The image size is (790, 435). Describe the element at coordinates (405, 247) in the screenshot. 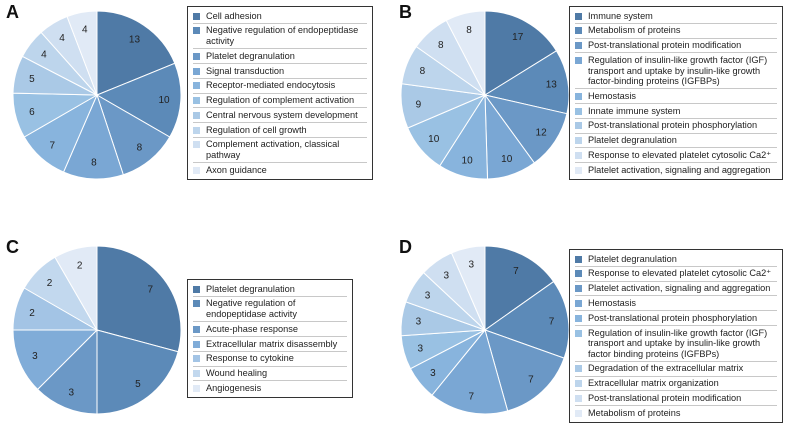

I see `panel-letter: D` at that location.